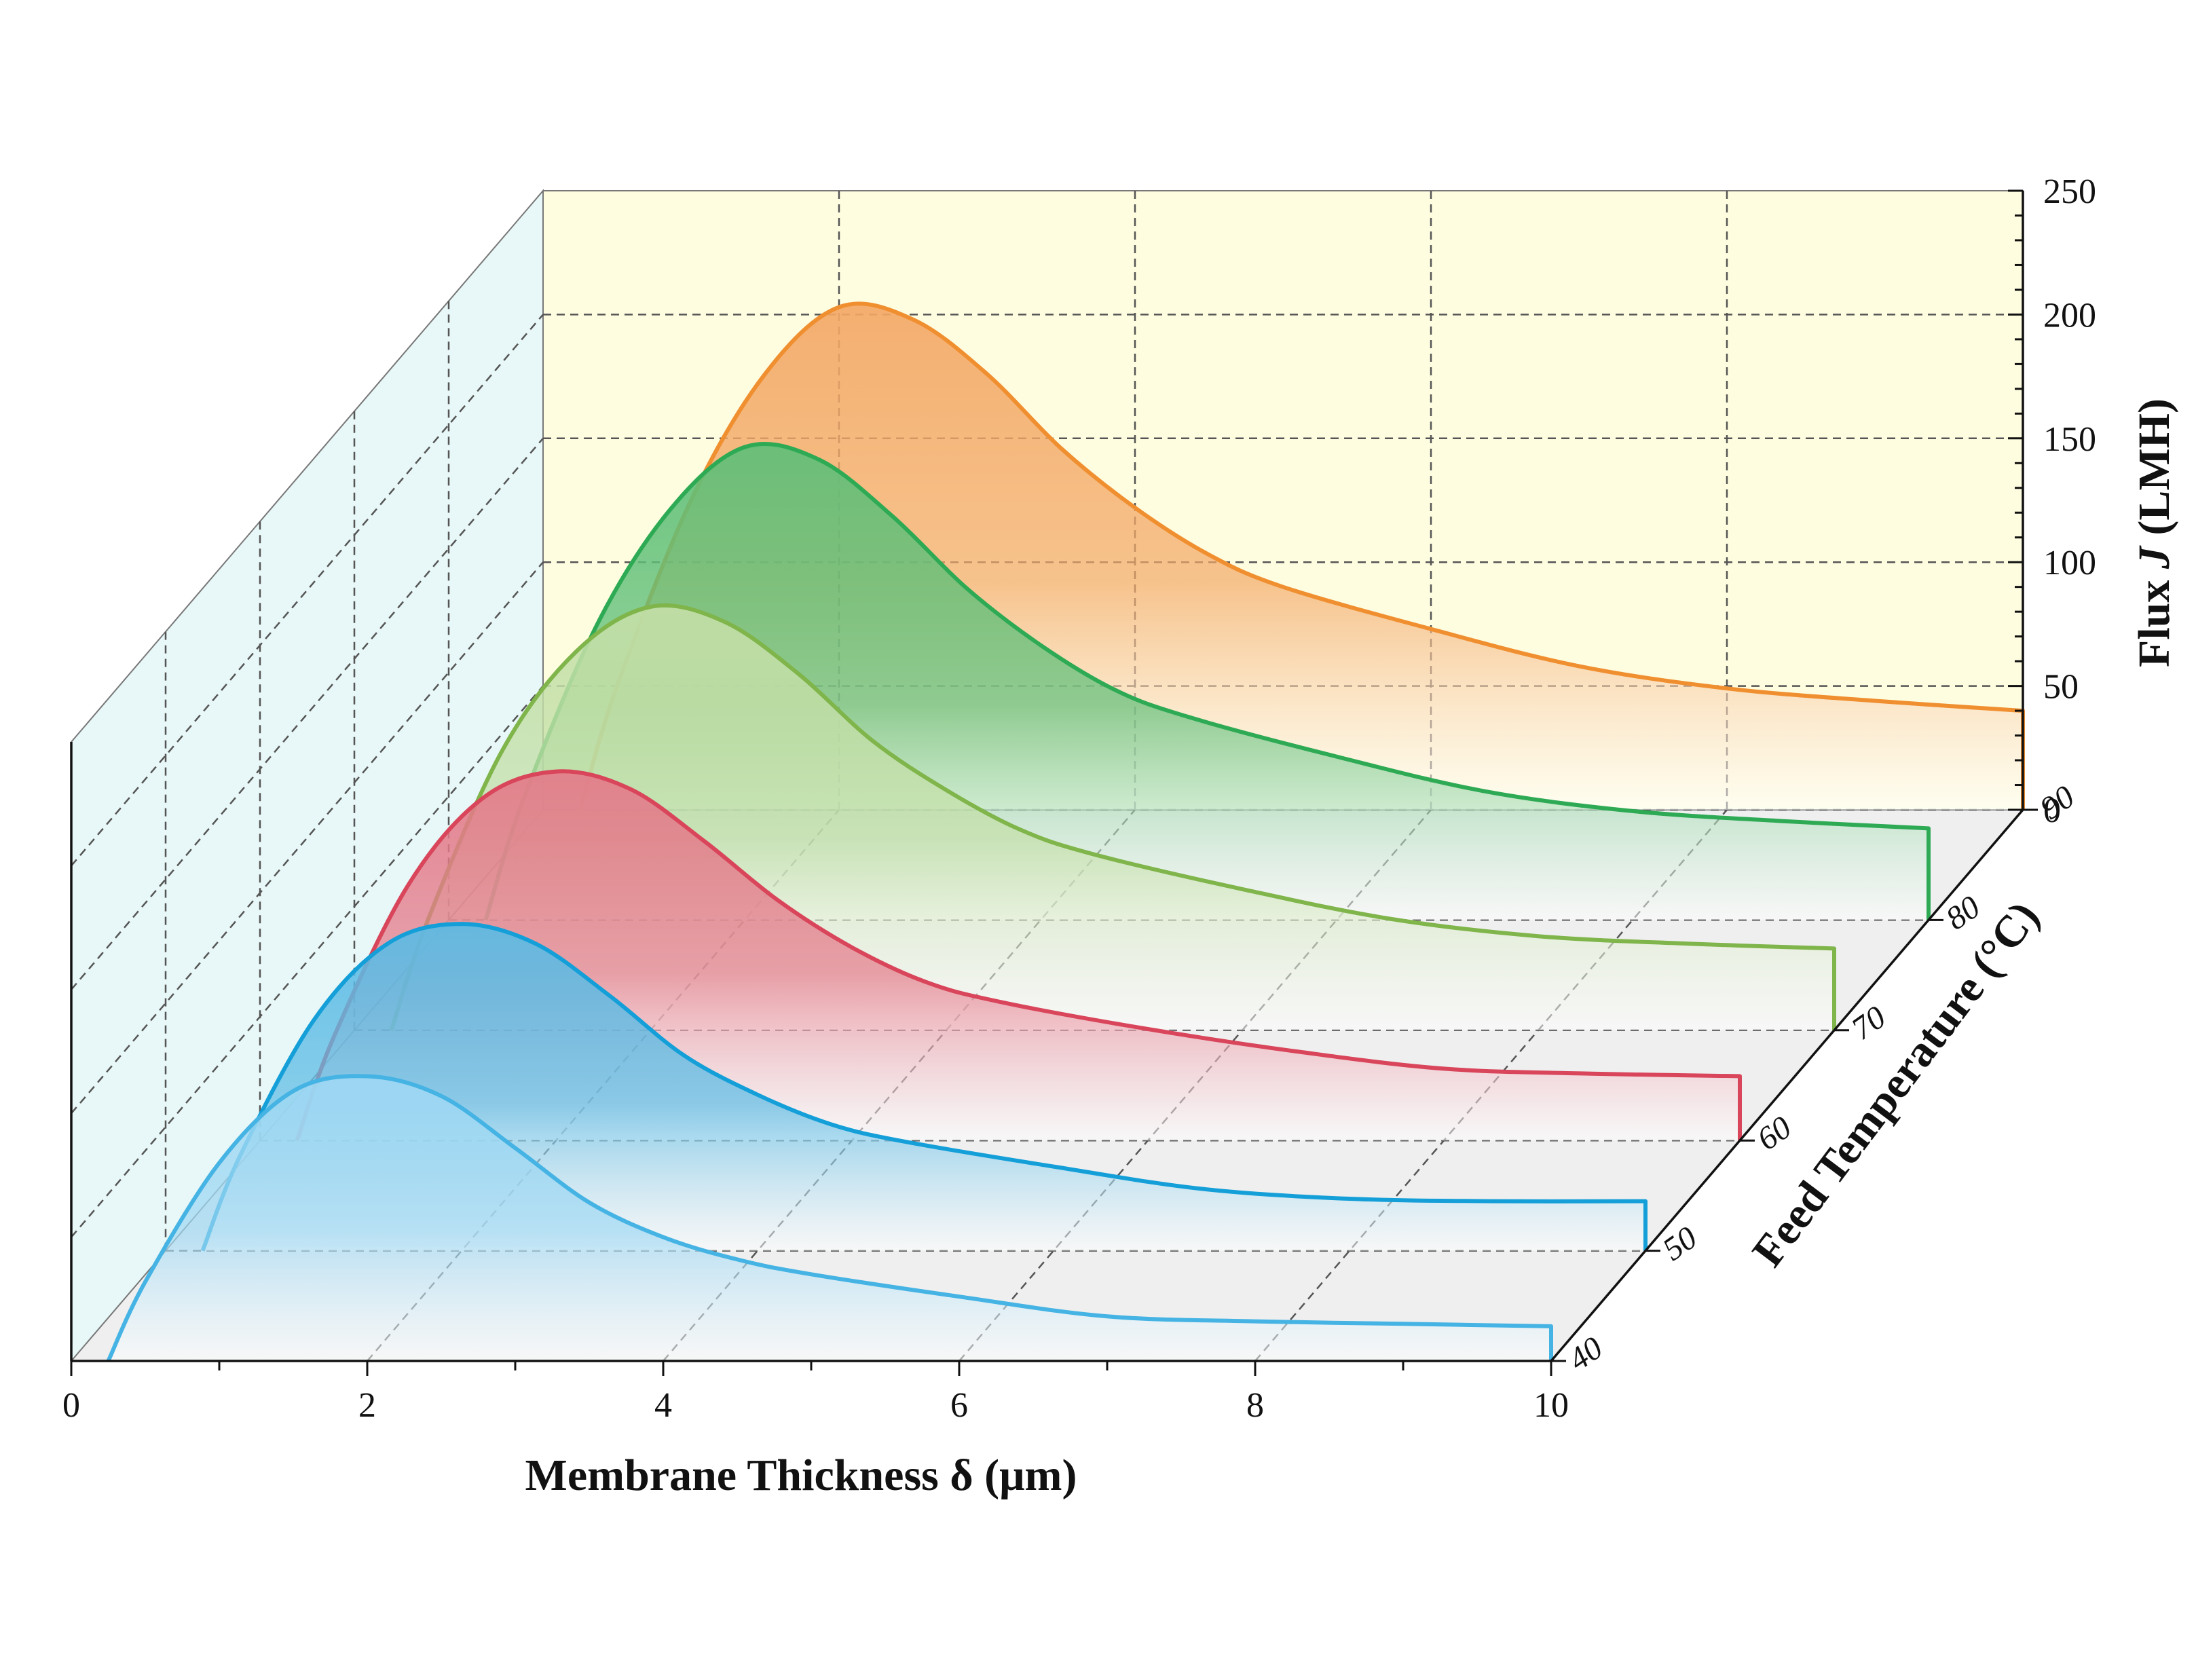  I want to click on y-axis-title: Flux J (LMH), so click(2154, 533).